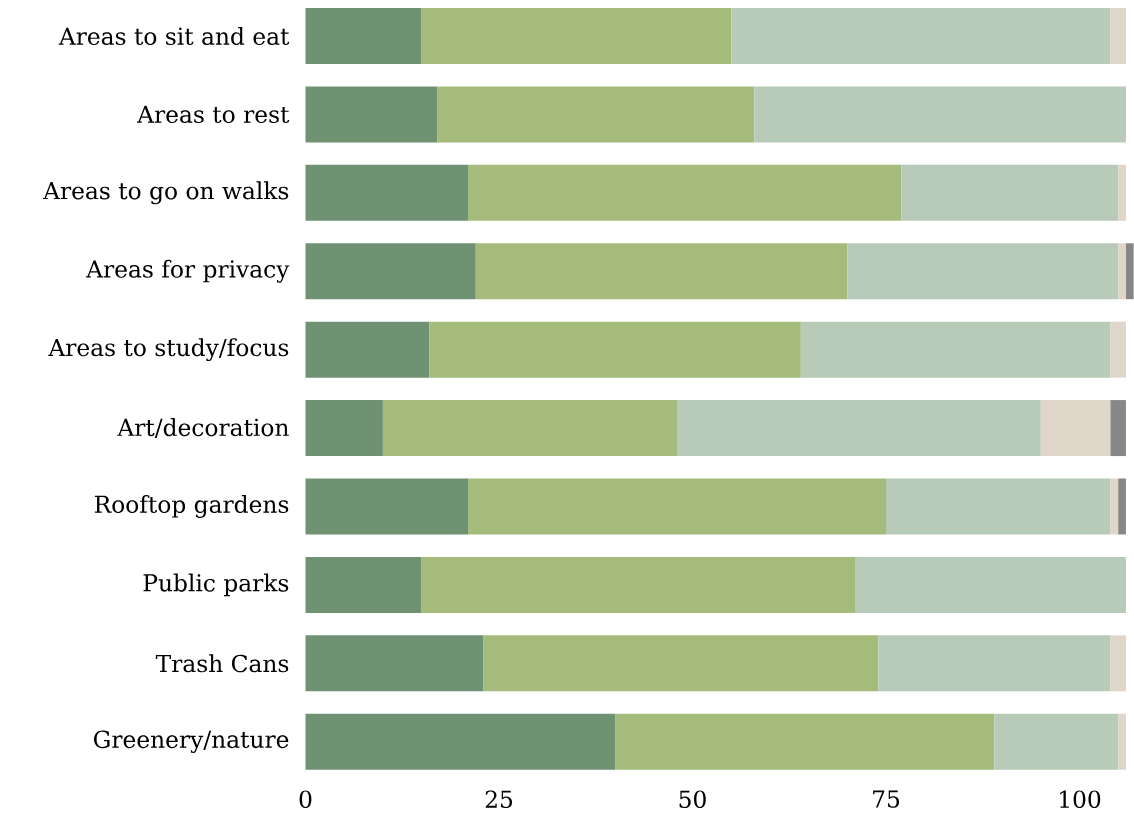  I want to click on y-tick-label: Areas to rest, so click(213, 114).